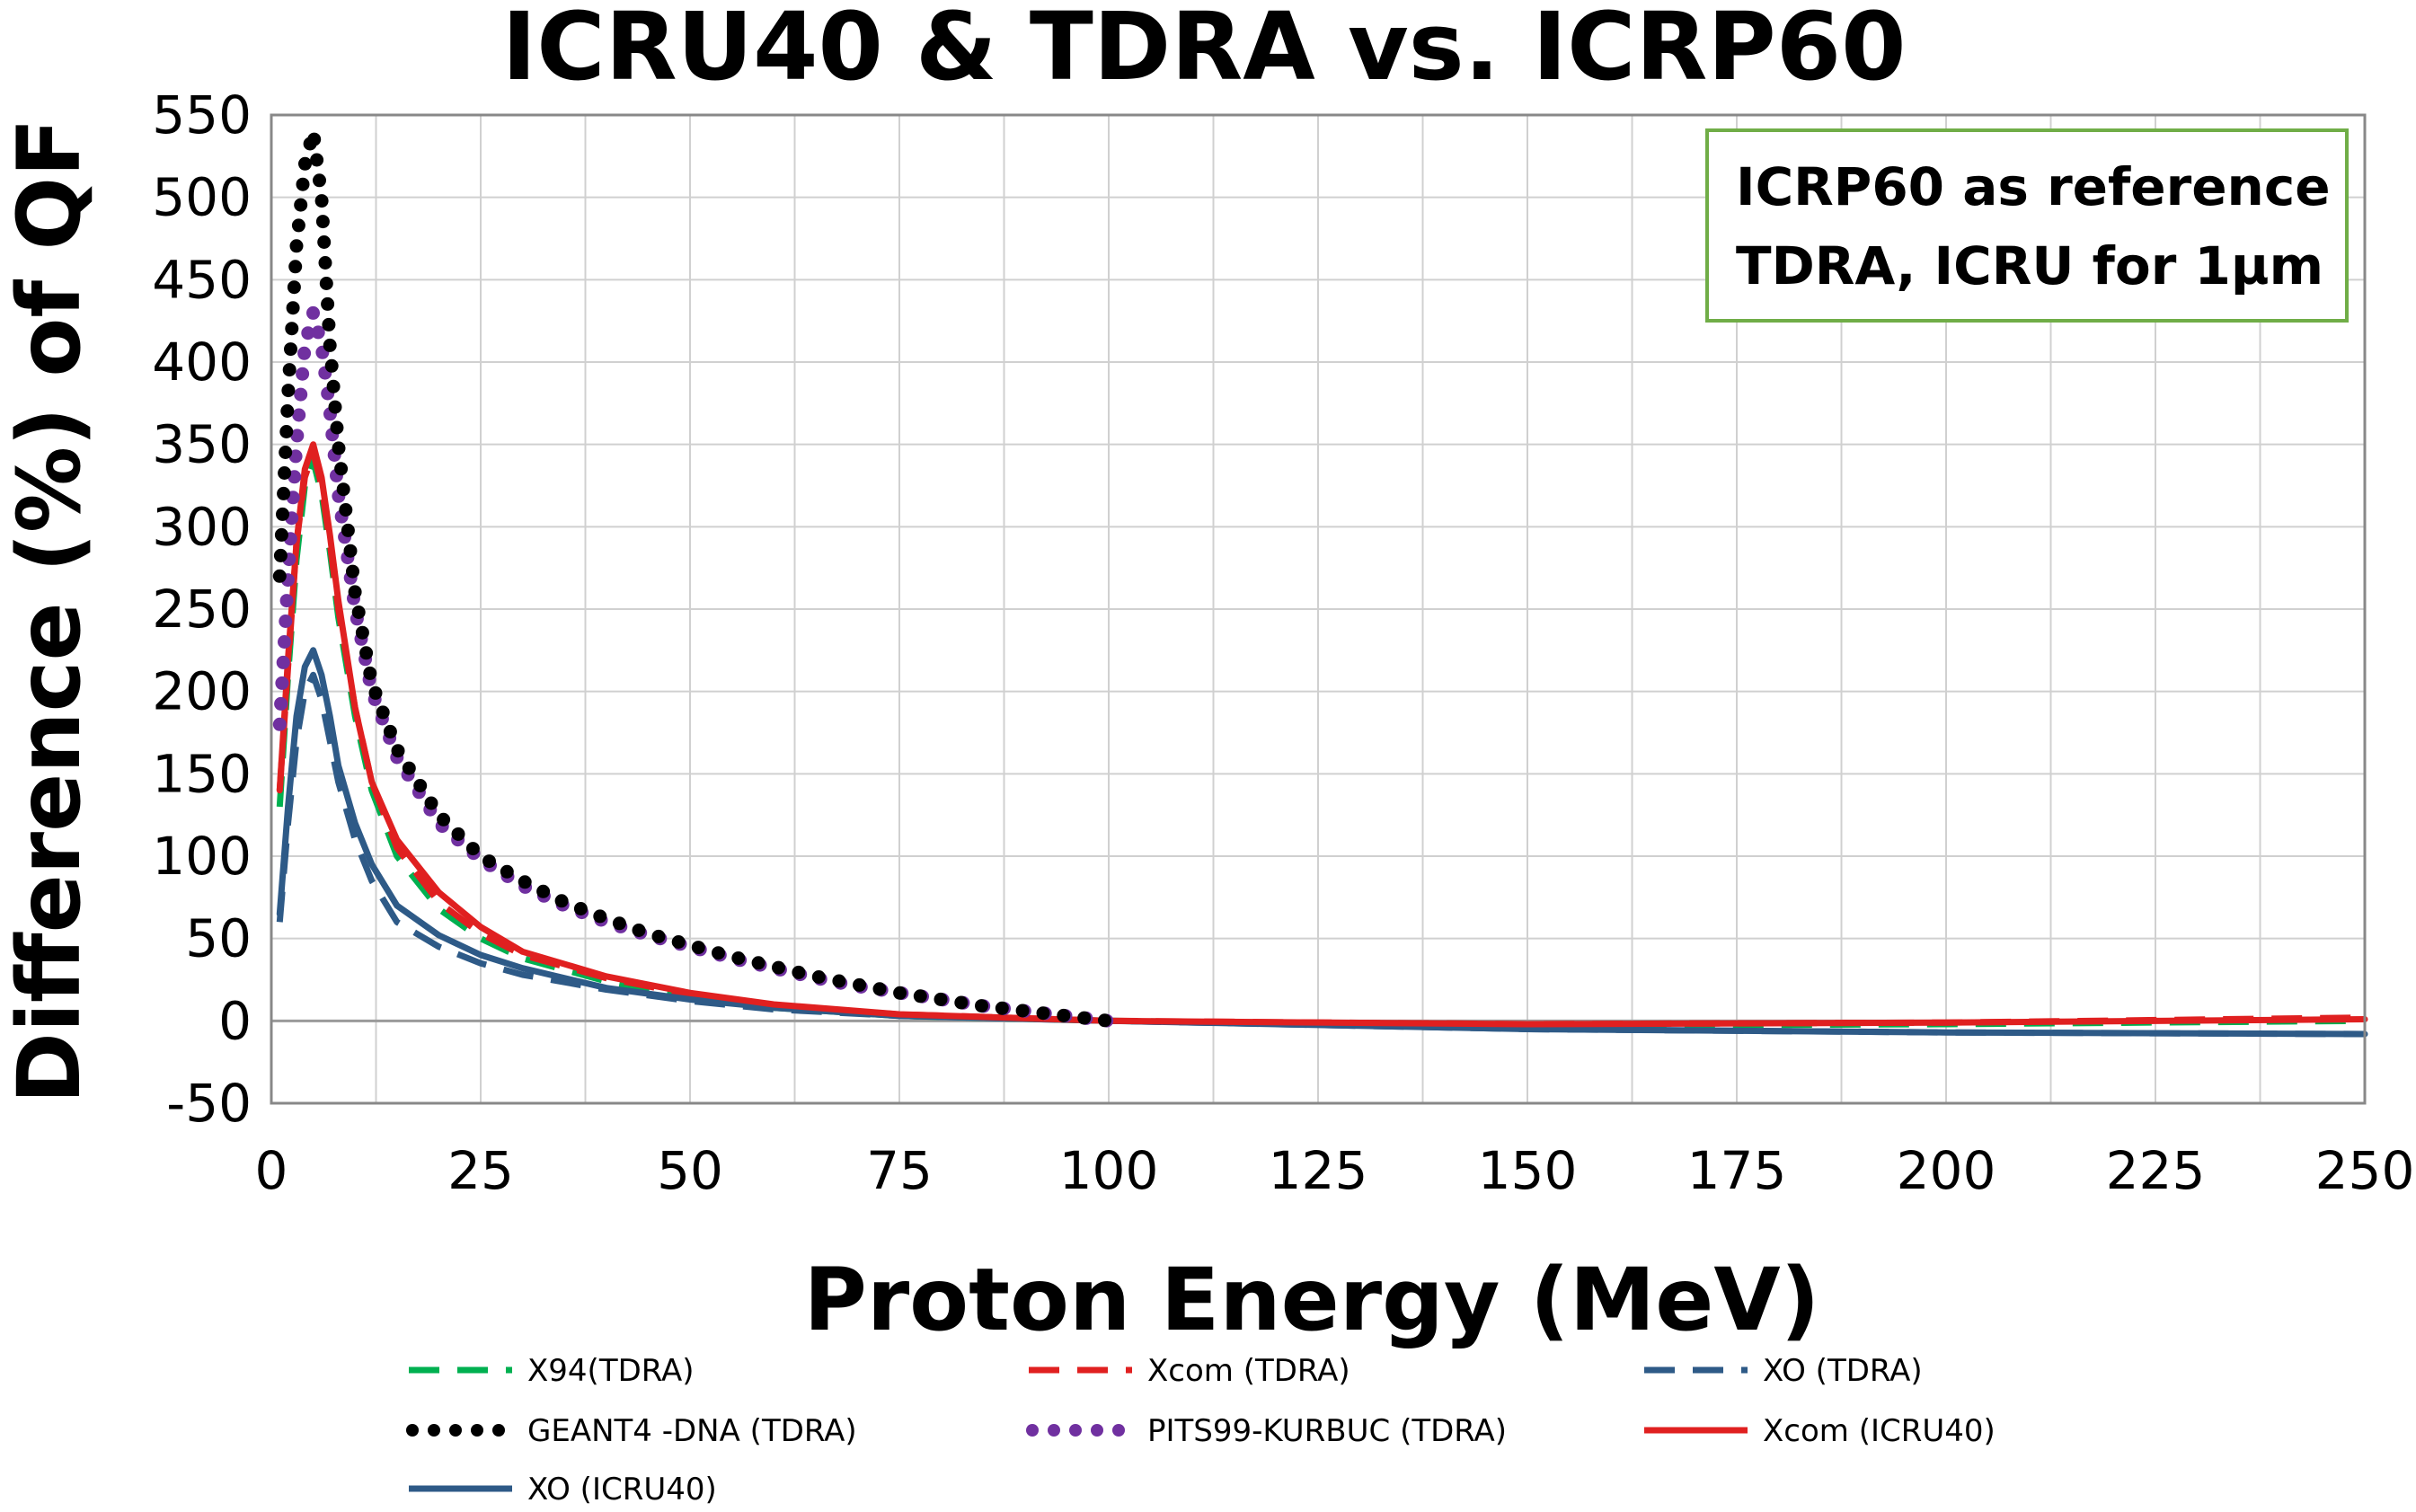 This screenshot has height=1512, width=2416. What do you see at coordinates (1248, 1371) in the screenshot?
I see `legend-label: Xcom (TDRA)` at bounding box center [1248, 1371].